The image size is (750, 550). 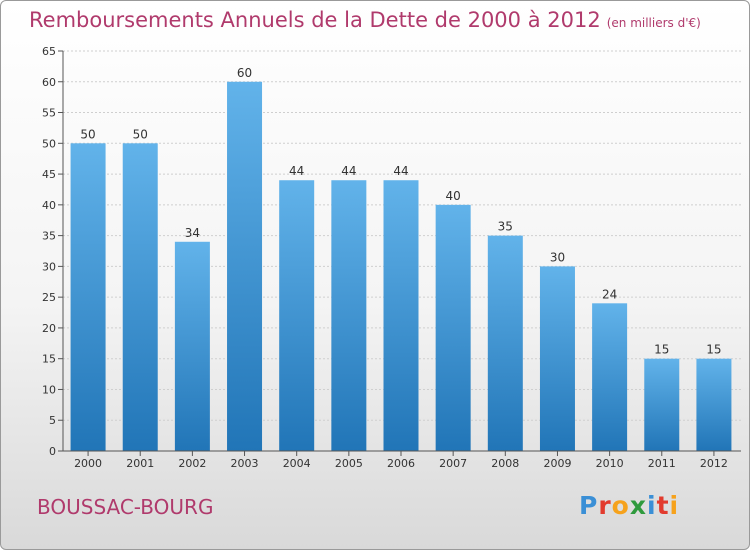 What do you see at coordinates (52, 420) in the screenshot?
I see `y-tick-label: 5` at bounding box center [52, 420].